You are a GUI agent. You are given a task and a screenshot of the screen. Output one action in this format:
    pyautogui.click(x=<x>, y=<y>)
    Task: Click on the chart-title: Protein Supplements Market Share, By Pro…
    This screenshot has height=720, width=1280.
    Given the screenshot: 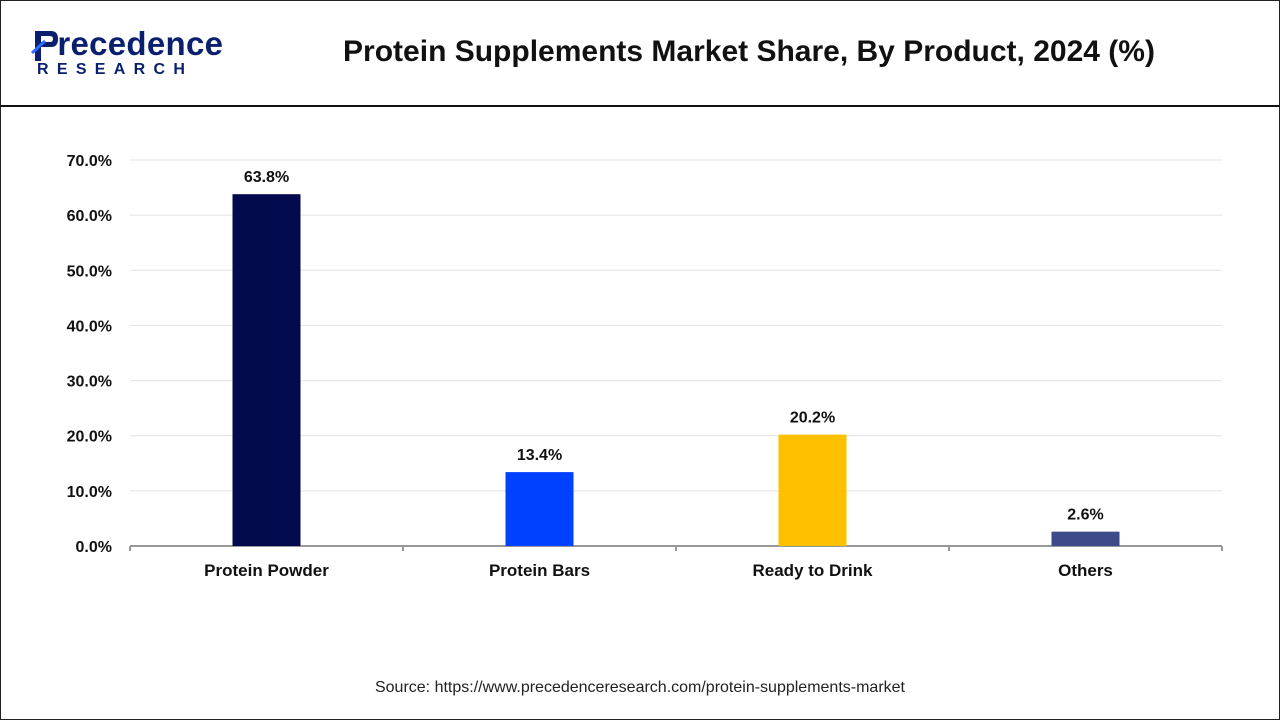 What is the action you would take?
    pyautogui.click(x=749, y=51)
    